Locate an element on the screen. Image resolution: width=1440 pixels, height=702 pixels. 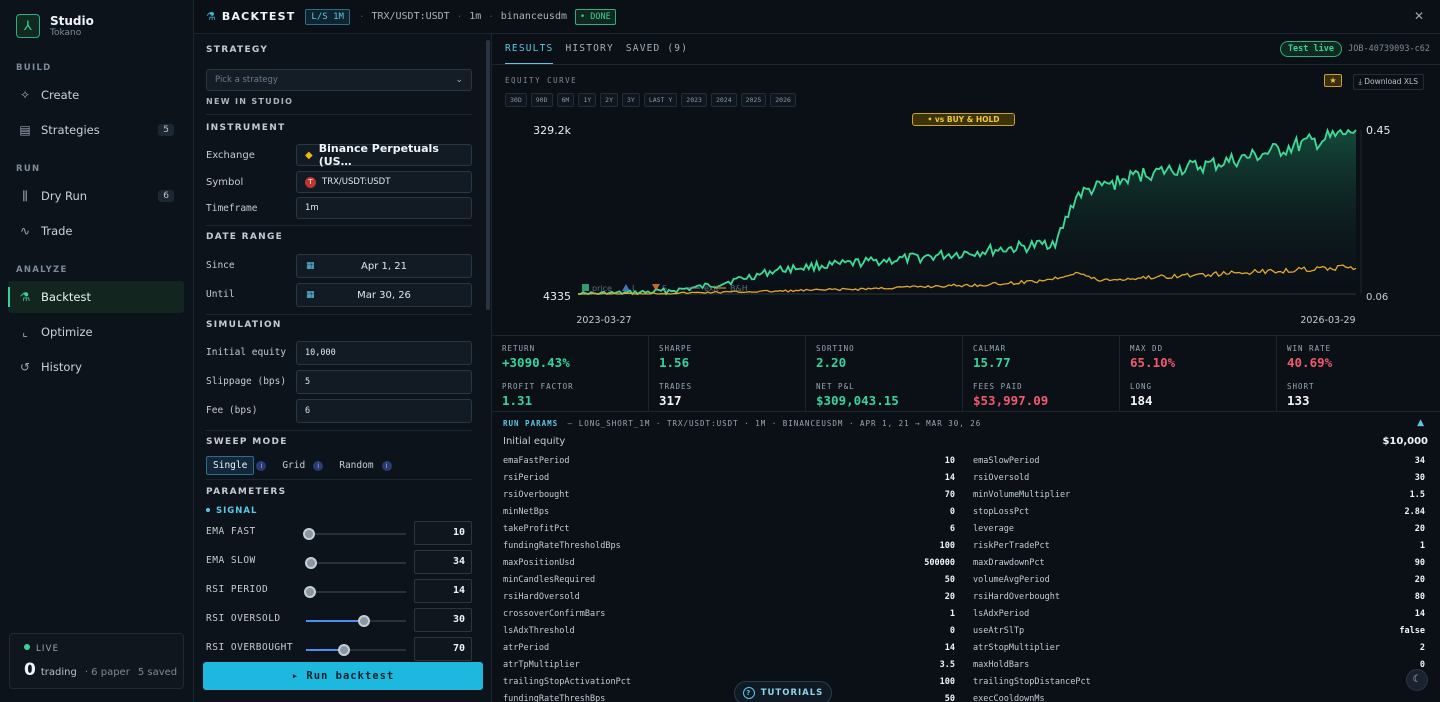
param-label: EMA FAST is located at coordinates (231, 531).